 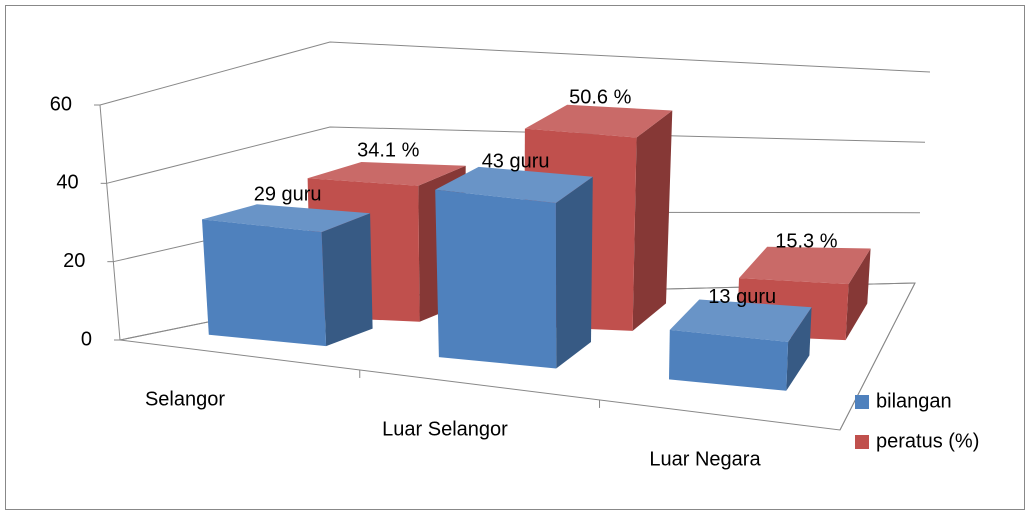 I want to click on y-tick-label: 40, so click(x=67, y=183).